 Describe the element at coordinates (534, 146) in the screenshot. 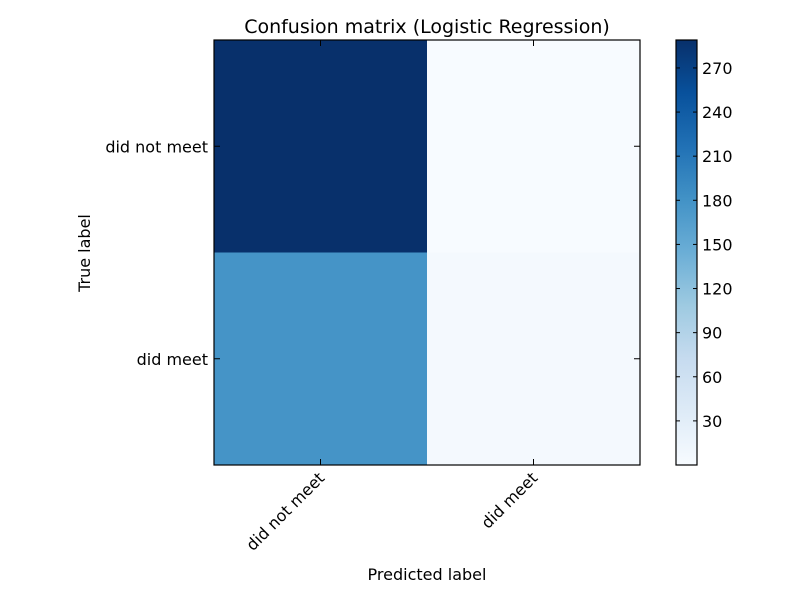

I see `heatmap-cell-r0-c1` at that location.